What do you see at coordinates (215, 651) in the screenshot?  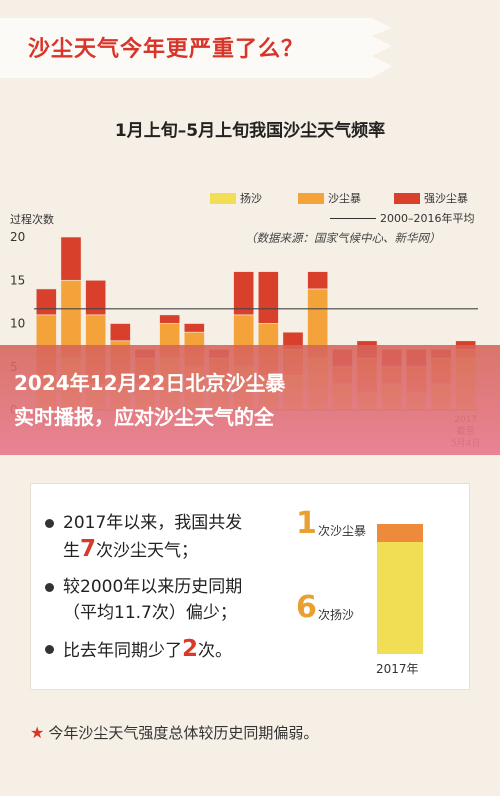 I see `summary-text: 次。` at bounding box center [215, 651].